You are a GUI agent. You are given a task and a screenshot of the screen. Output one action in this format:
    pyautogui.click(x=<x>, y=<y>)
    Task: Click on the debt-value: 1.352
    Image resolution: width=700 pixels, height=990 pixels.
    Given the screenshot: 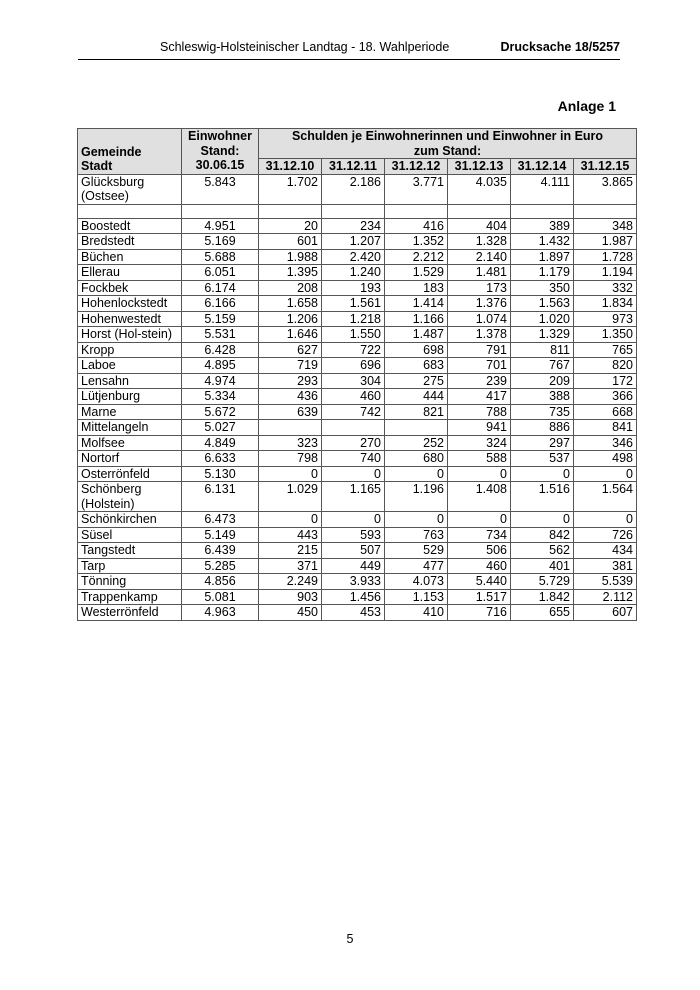 What is the action you would take?
    pyautogui.click(x=416, y=241)
    